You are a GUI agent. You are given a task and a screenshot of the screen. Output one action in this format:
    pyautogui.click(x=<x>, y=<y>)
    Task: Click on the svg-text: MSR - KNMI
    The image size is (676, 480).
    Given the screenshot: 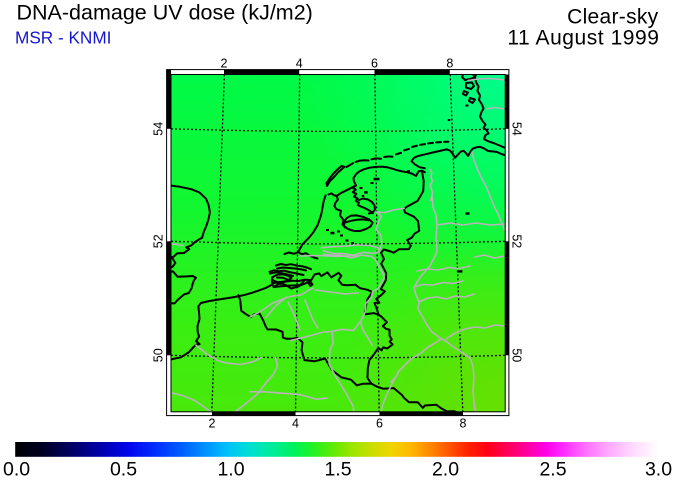 What is the action you would take?
    pyautogui.click(x=63, y=37)
    